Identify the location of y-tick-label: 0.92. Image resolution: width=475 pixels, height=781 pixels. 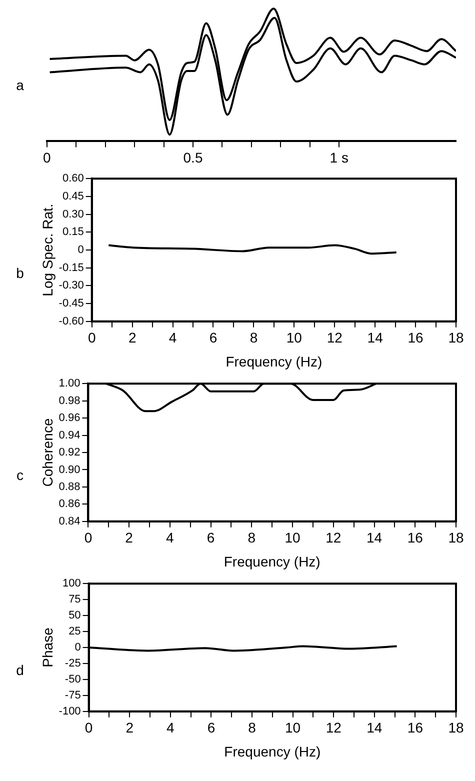
(69, 452).